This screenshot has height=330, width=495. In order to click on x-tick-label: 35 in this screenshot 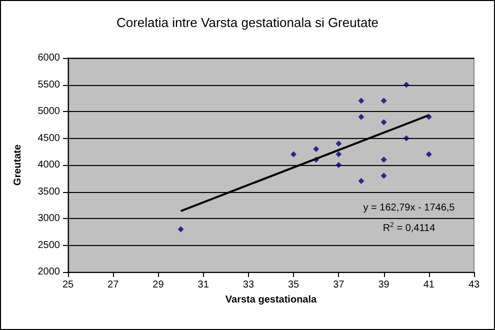, I will do `click(294, 285)`.